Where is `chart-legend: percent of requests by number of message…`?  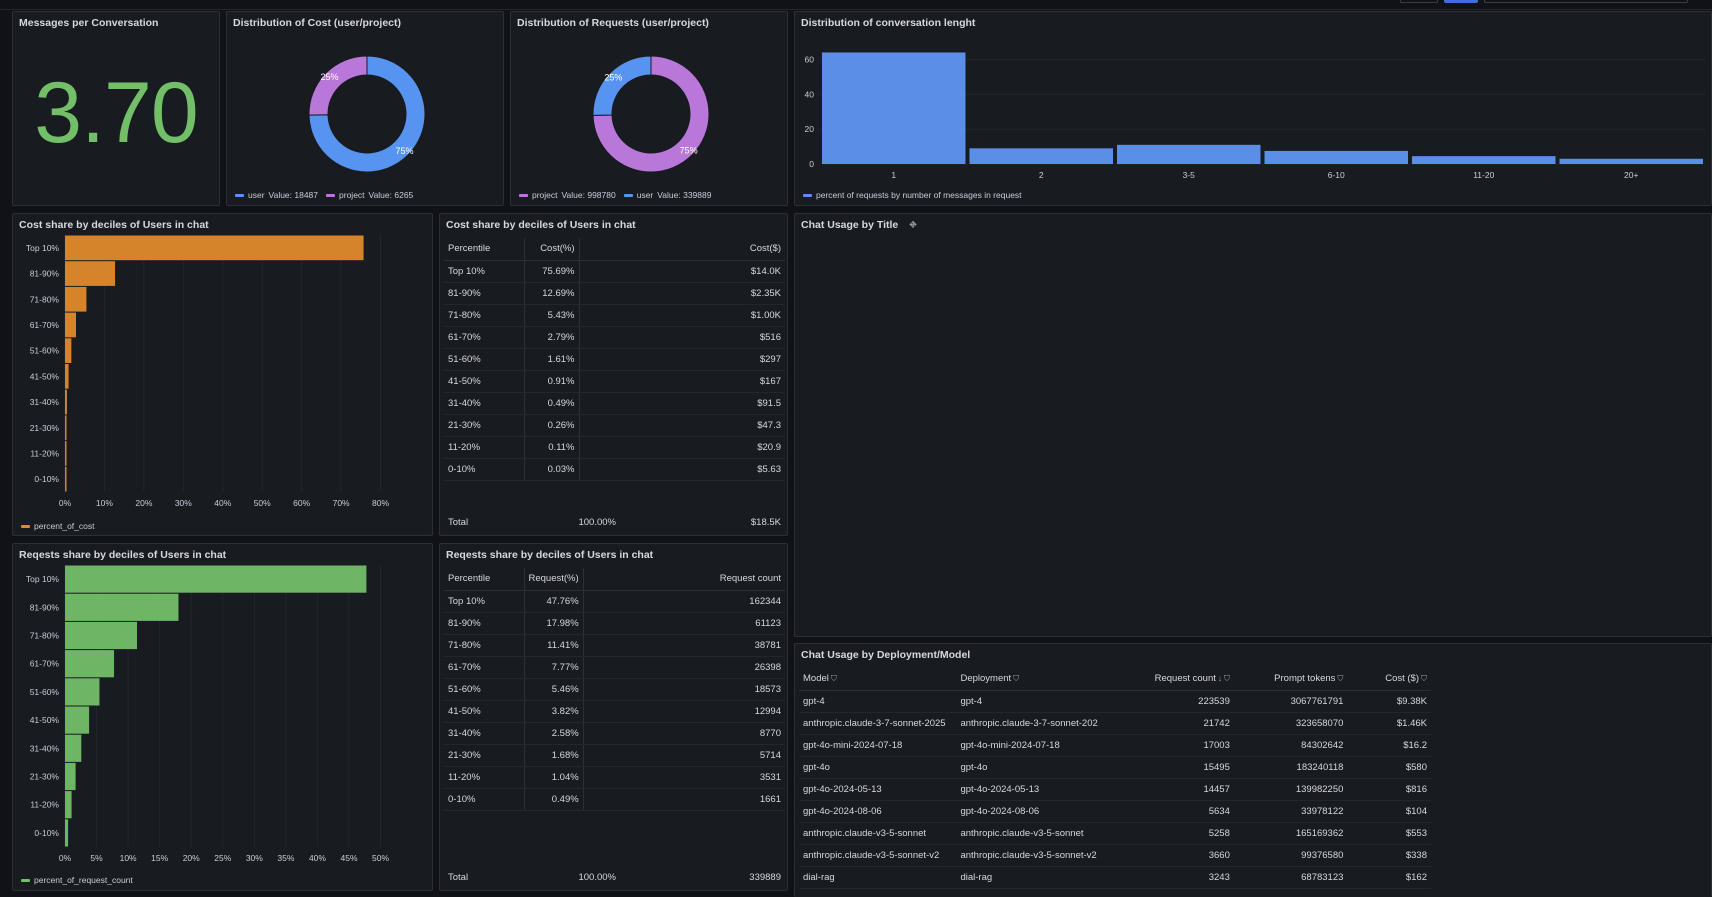
chart-legend: percent of requests by number of message… is located at coordinates (912, 195).